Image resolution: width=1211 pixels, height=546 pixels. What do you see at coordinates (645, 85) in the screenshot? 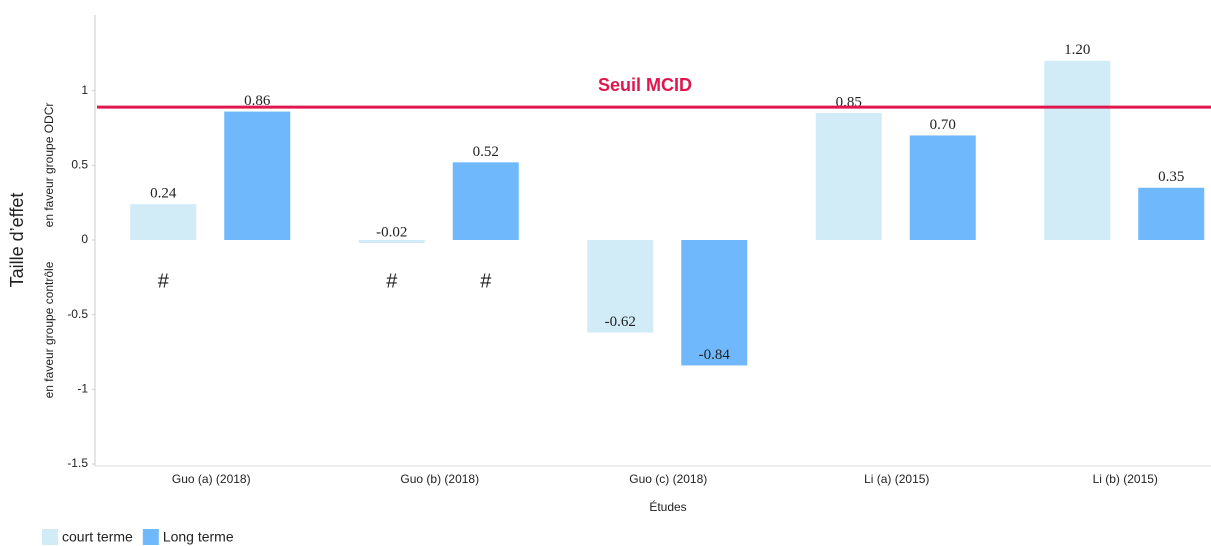
I see `reference-label: Seuil MCID` at bounding box center [645, 85].